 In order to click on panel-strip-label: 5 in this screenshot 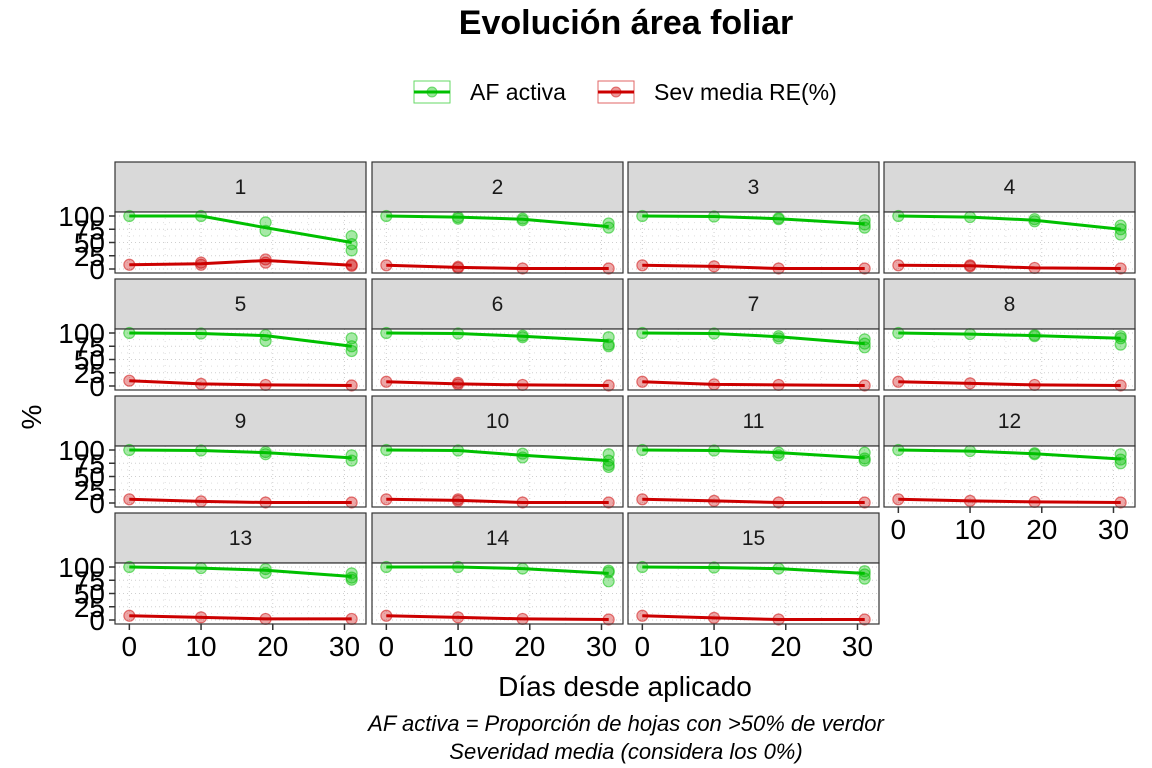, I will do `click(241, 304)`.